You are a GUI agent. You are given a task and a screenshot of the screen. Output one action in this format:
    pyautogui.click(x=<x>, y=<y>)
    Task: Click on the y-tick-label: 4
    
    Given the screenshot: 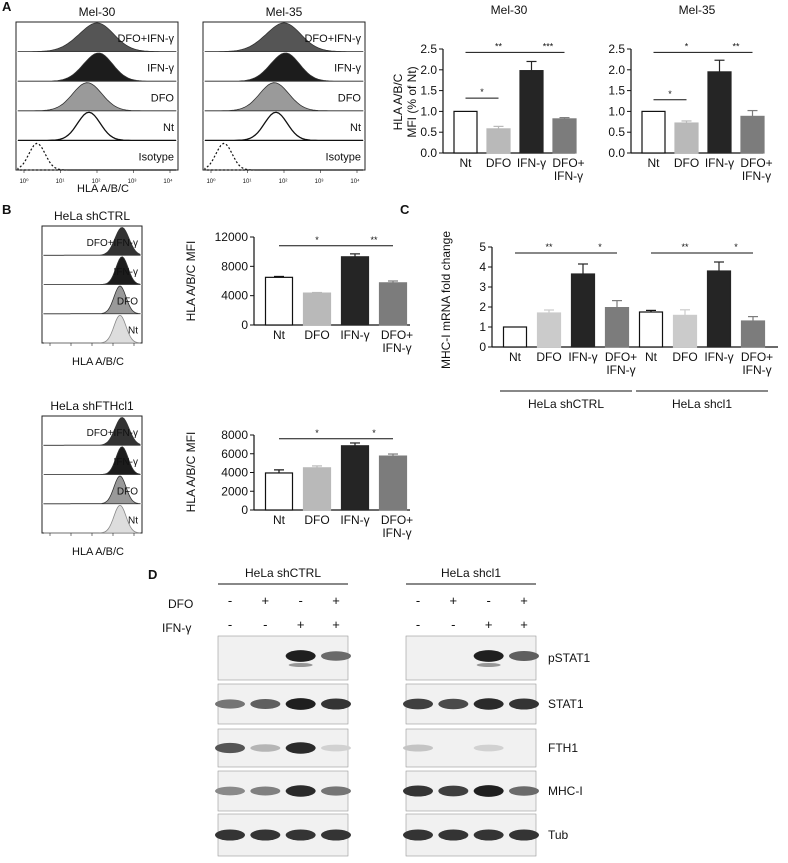 What is the action you would take?
    pyautogui.click(x=482, y=267)
    